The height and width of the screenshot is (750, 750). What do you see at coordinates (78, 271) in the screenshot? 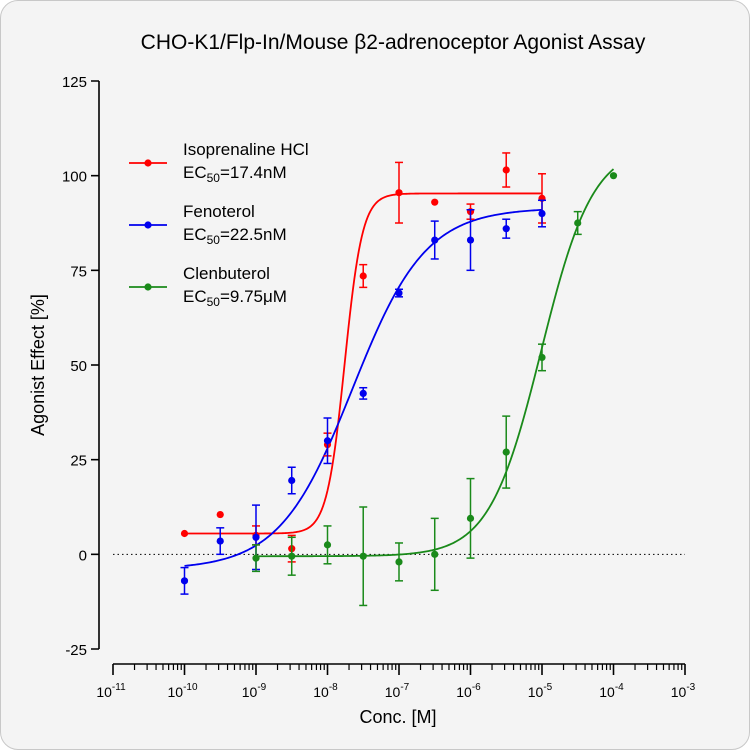
I see `y-tick-label: 75` at bounding box center [78, 271].